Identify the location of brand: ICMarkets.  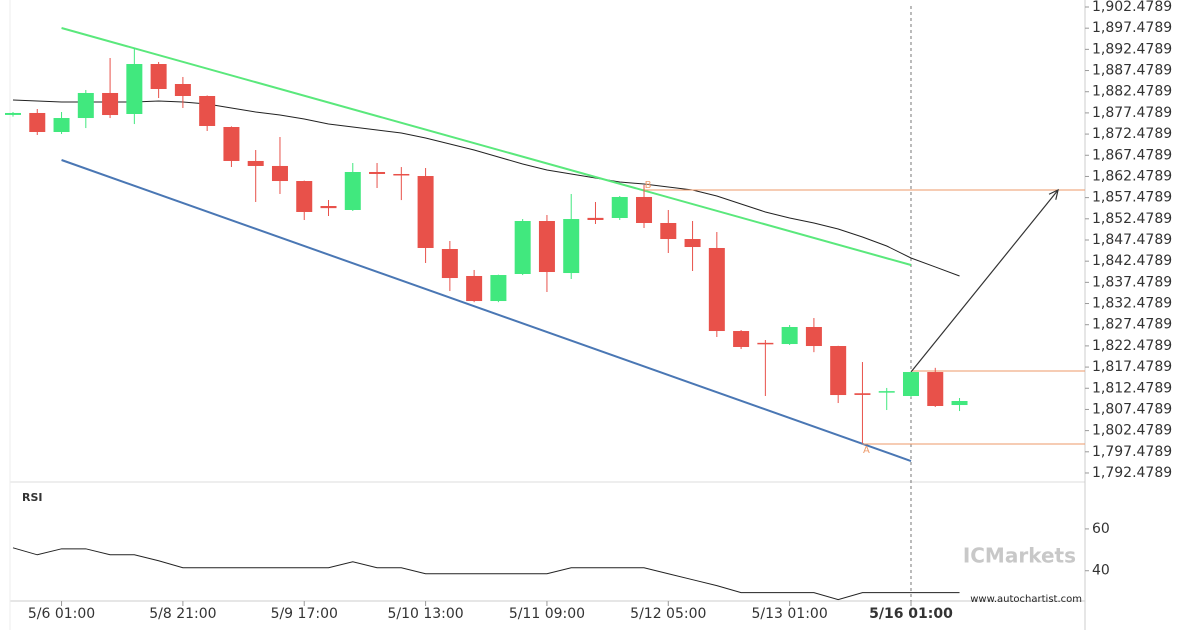
(1019, 556).